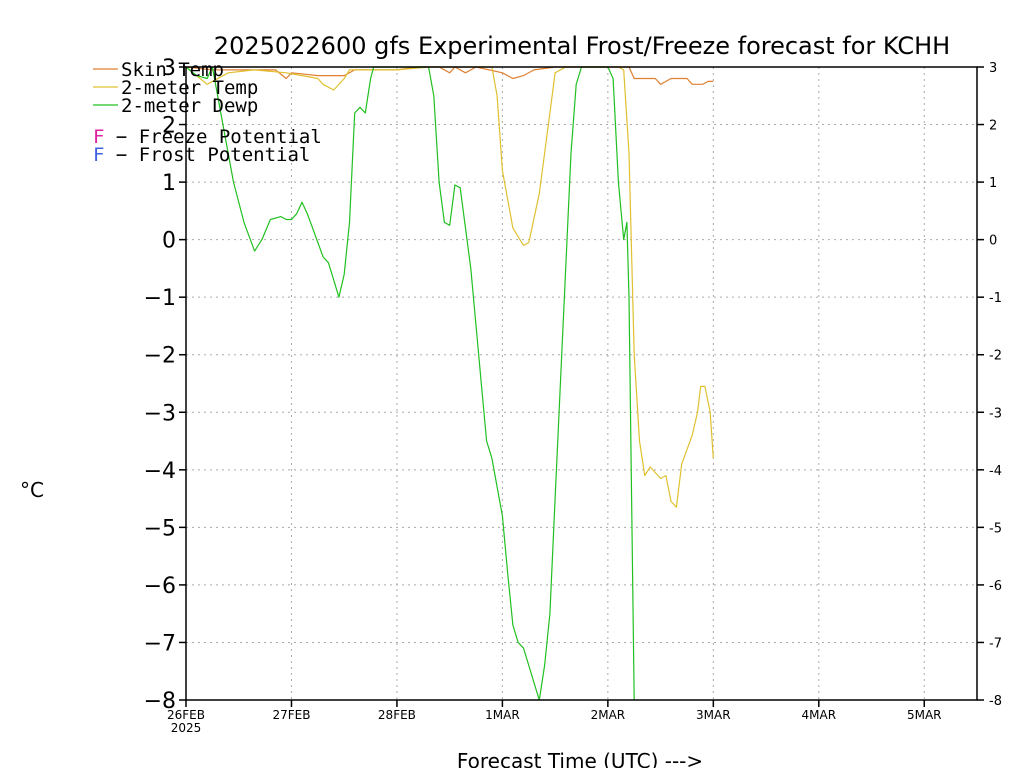 This screenshot has width=1024, height=768. Describe the element at coordinates (160, 413) in the screenshot. I see `y-tick-label: −3` at that location.